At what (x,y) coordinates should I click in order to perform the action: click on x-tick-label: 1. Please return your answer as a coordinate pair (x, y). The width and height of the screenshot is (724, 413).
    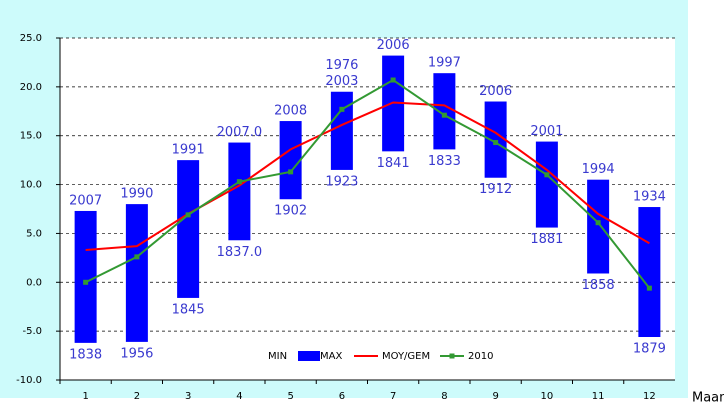
    Looking at the image, I should click on (85, 396).